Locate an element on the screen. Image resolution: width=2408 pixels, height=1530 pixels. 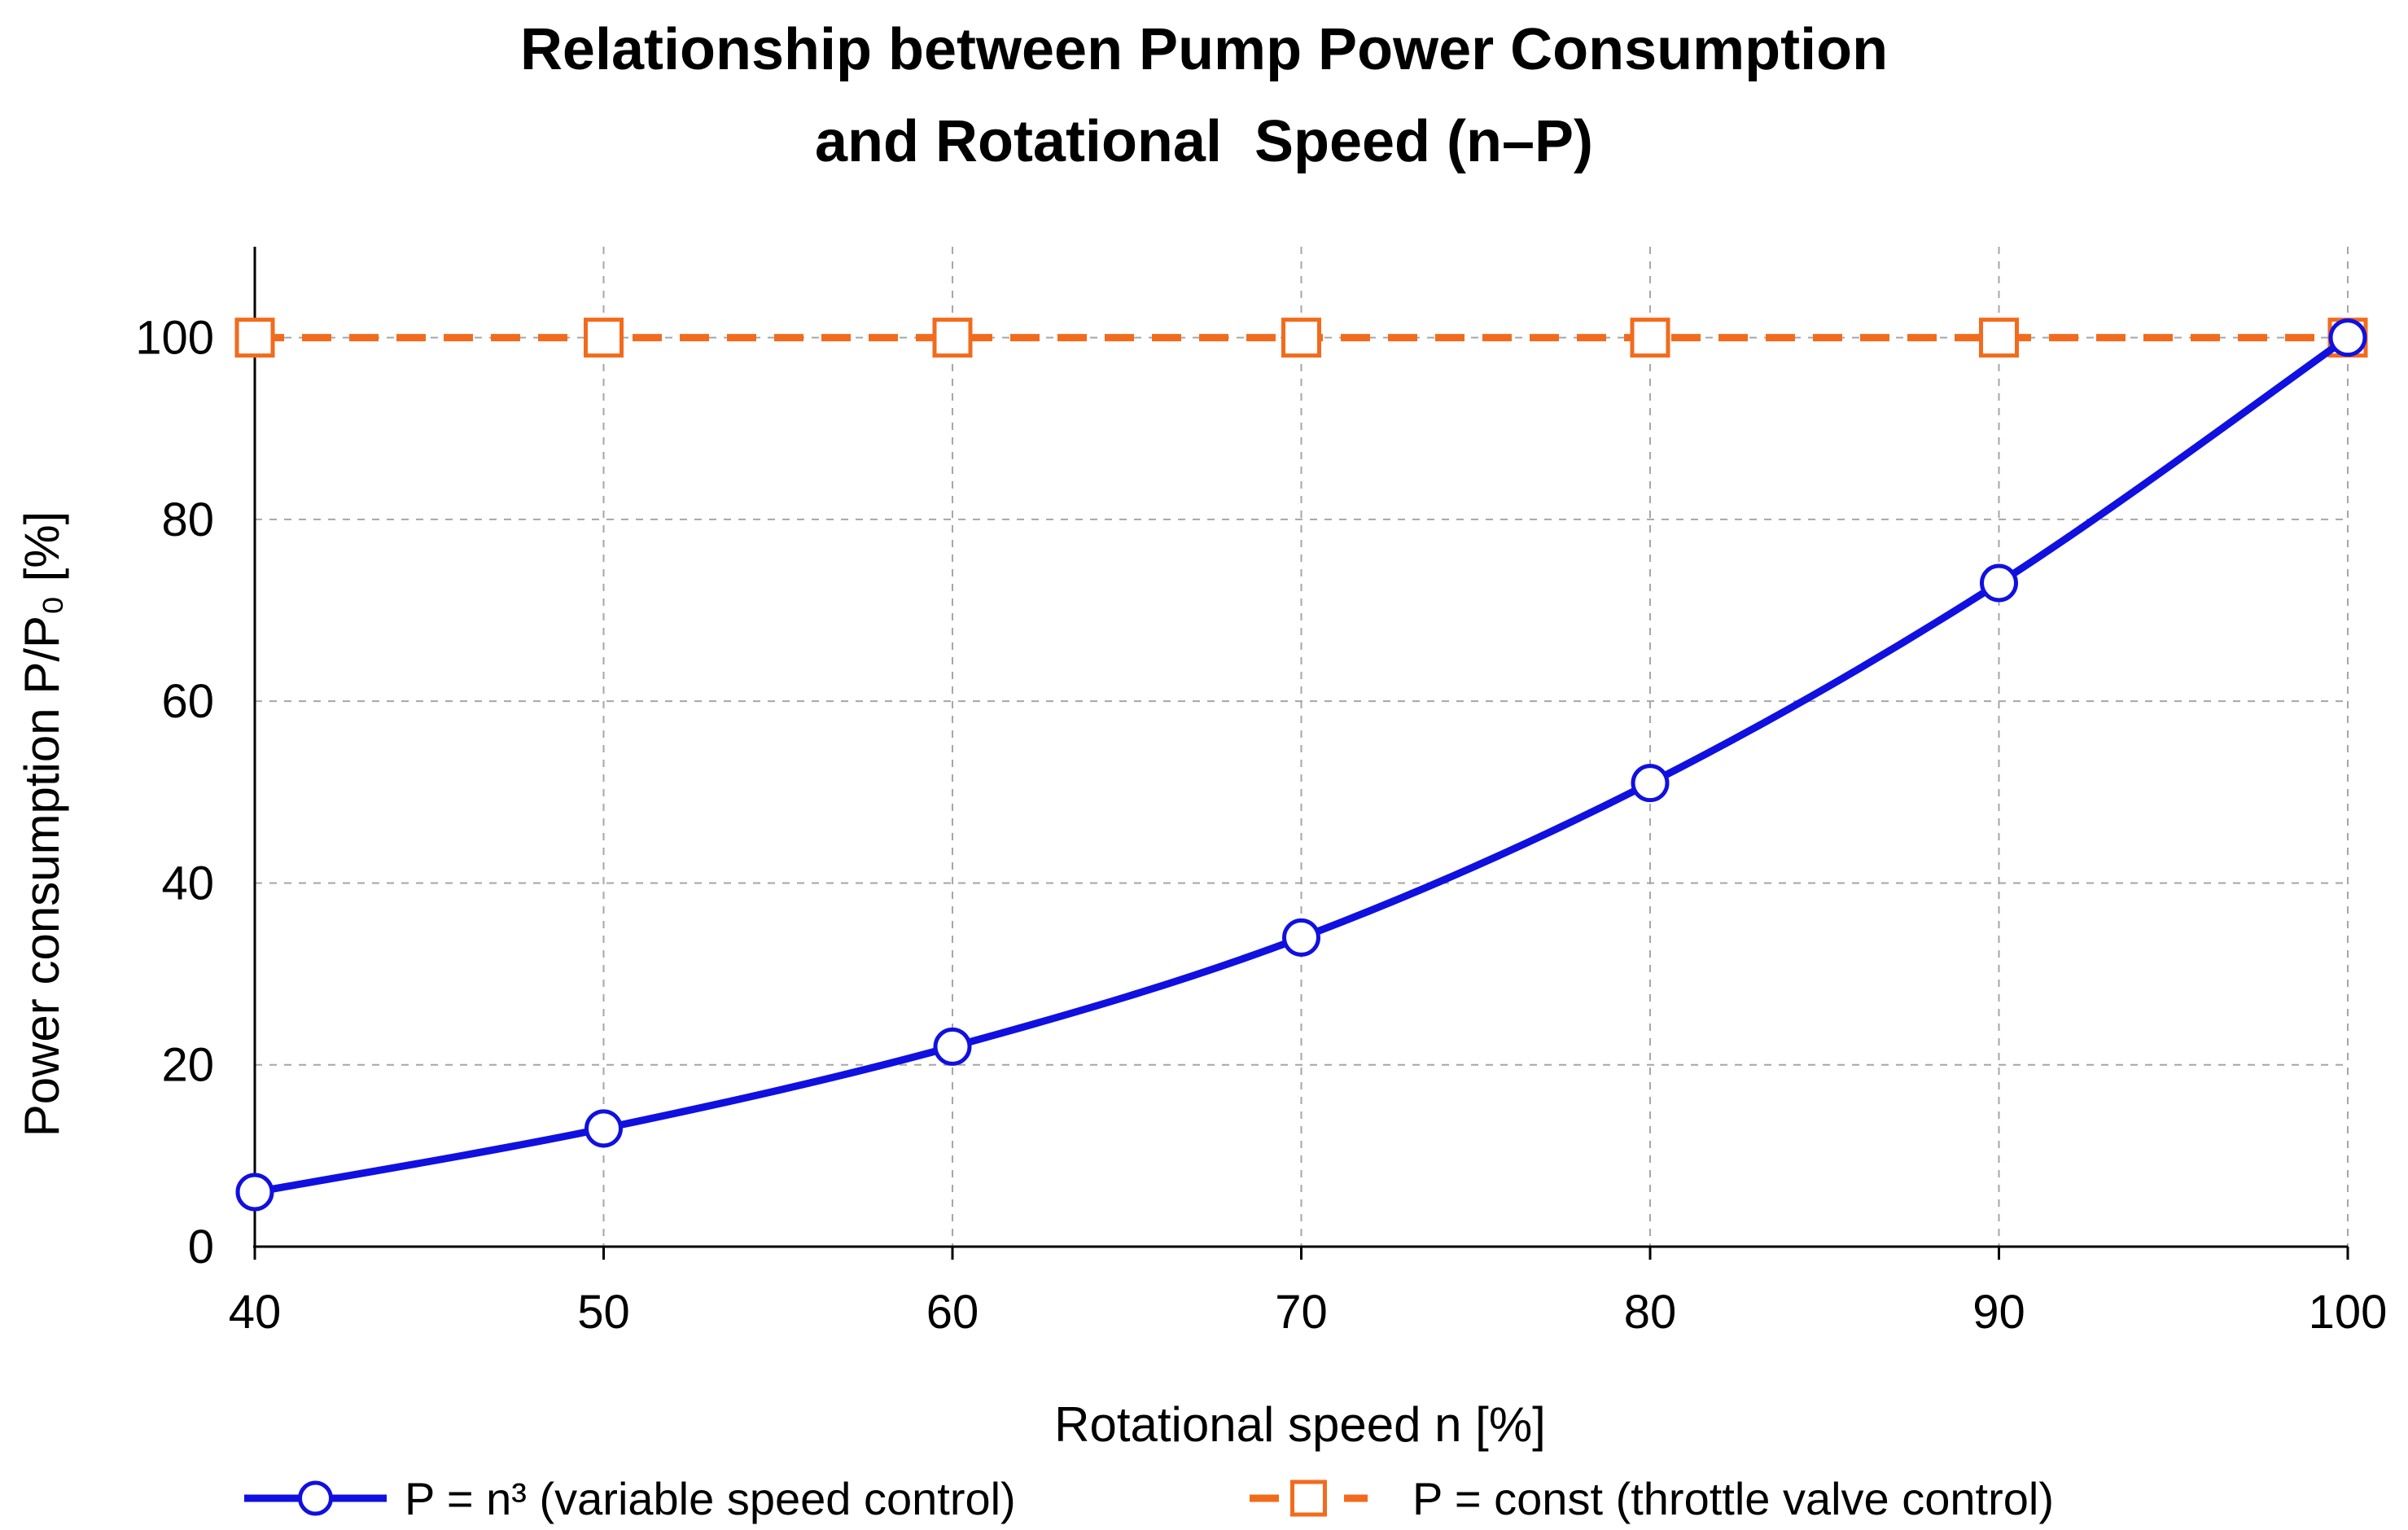
x-tick-label: 80 is located at coordinates (1651, 1312).